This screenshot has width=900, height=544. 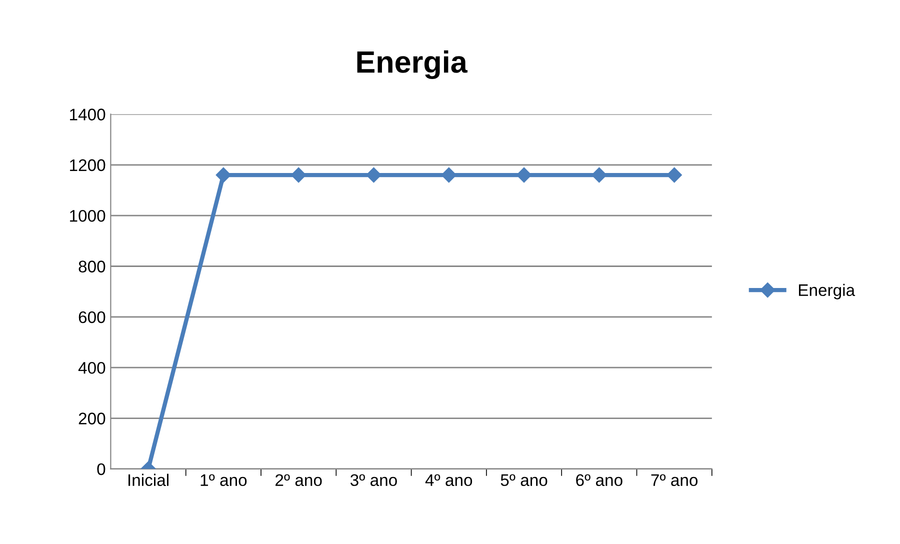 What do you see at coordinates (88, 114) in the screenshot?
I see `y-tick-label: 1400` at bounding box center [88, 114].